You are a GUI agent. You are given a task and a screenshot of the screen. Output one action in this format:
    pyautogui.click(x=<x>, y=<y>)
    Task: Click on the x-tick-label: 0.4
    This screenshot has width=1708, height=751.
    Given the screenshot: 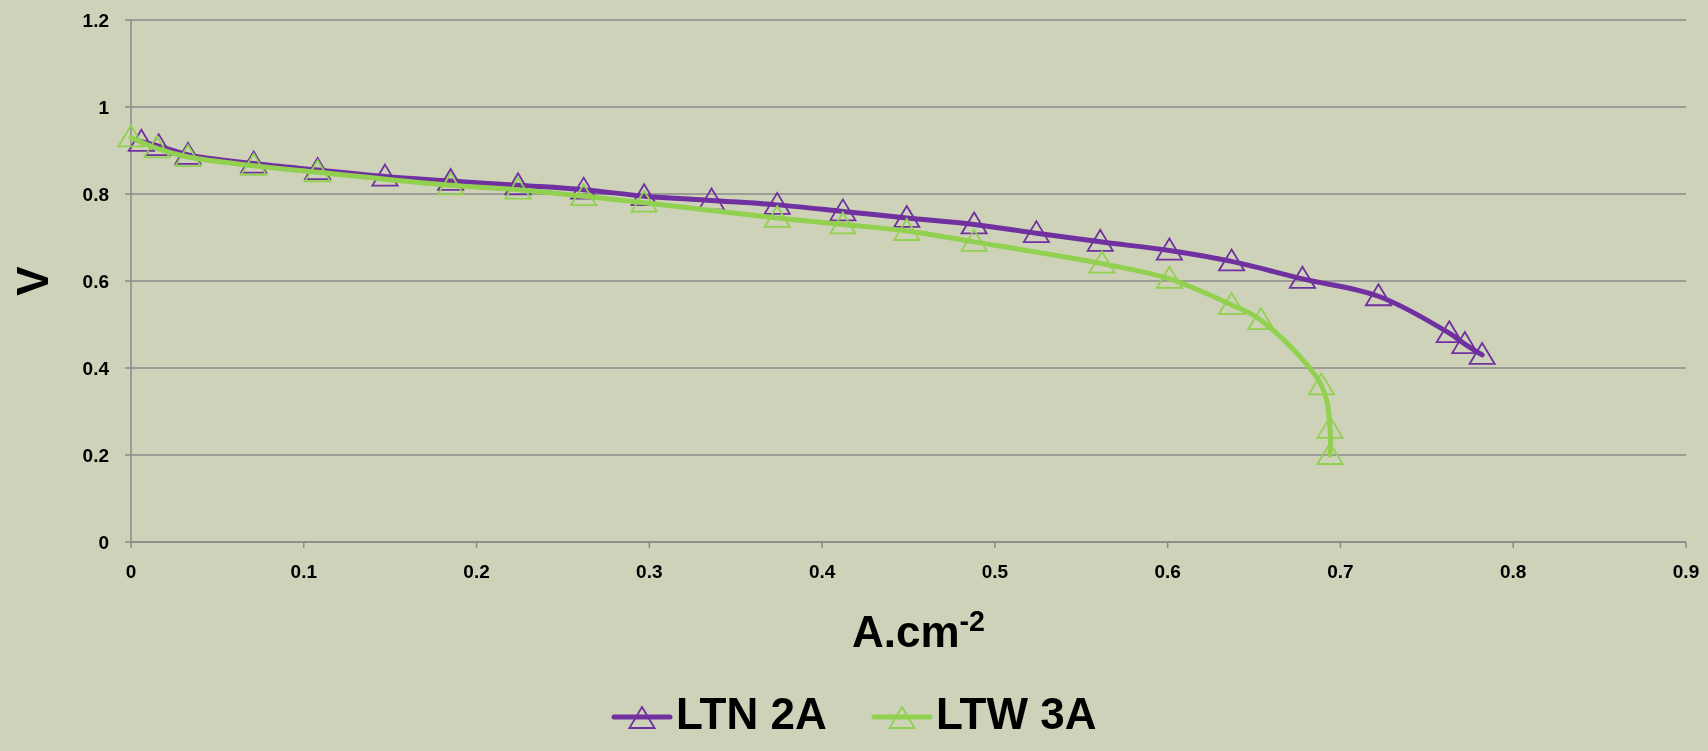 What is the action you would take?
    pyautogui.click(x=822, y=571)
    